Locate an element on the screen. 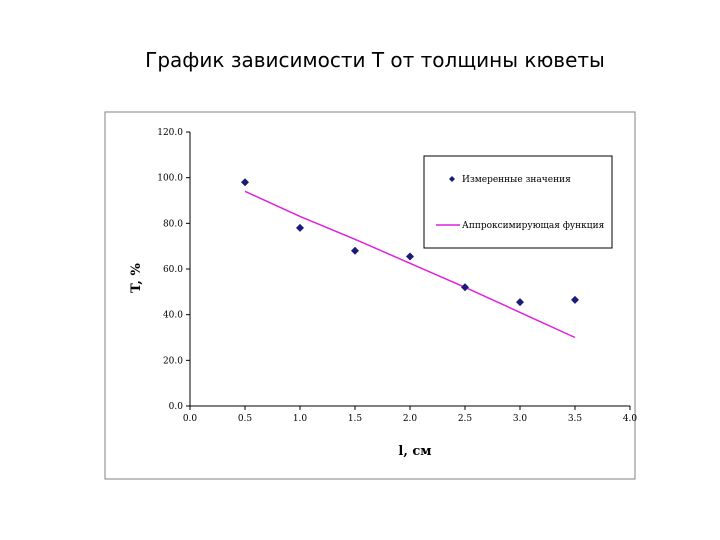  y-tick-label: 20.0 is located at coordinates (173, 361).